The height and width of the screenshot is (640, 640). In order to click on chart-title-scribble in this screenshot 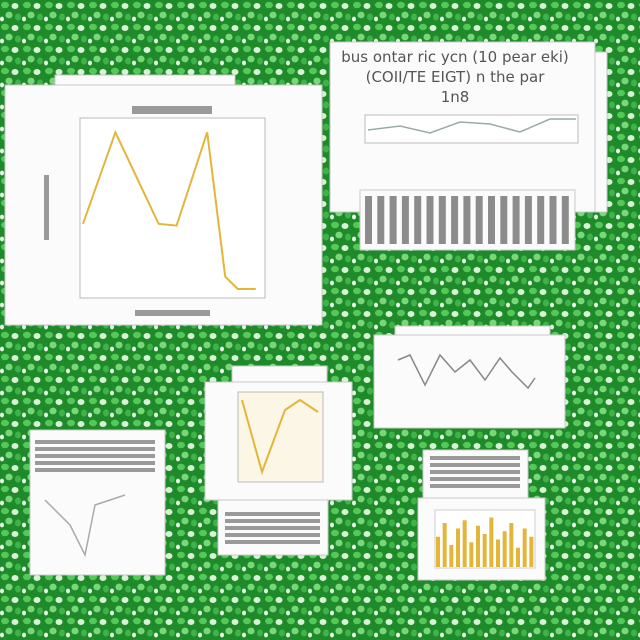, I will do `click(172, 110)`.